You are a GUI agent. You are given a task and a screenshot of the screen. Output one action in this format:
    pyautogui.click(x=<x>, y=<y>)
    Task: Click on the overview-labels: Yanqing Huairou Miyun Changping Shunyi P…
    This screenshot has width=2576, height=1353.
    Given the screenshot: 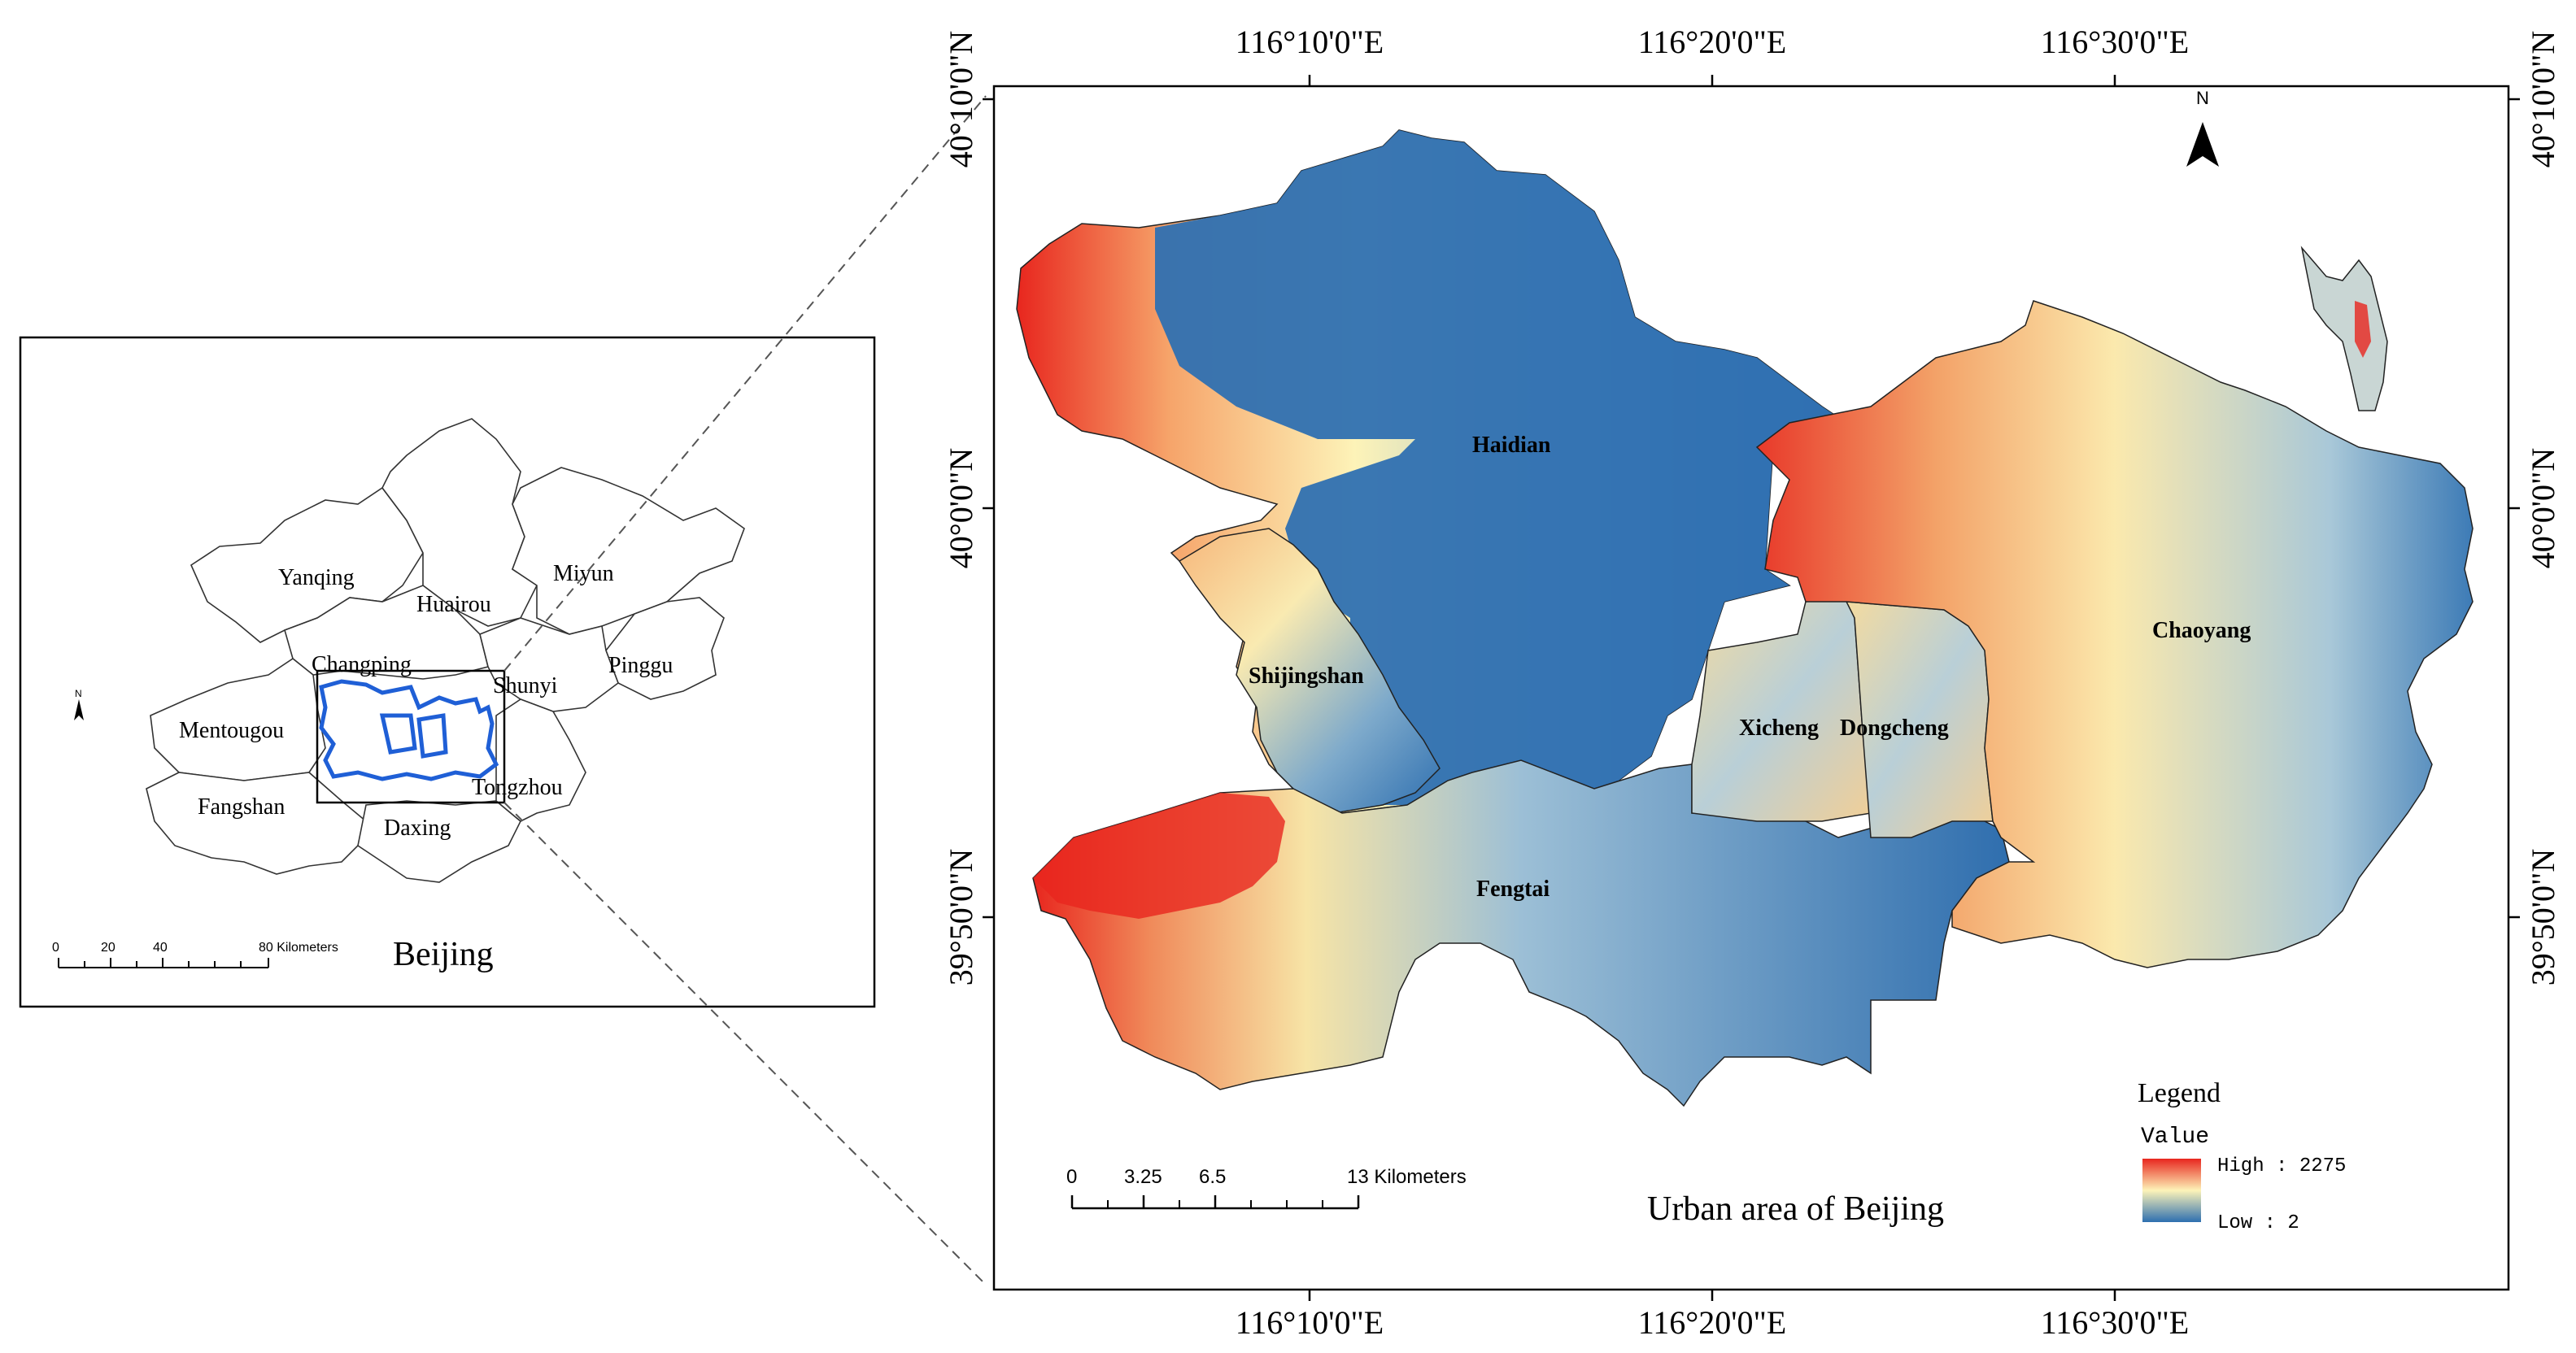 What is the action you would take?
    pyautogui.click(x=426, y=701)
    